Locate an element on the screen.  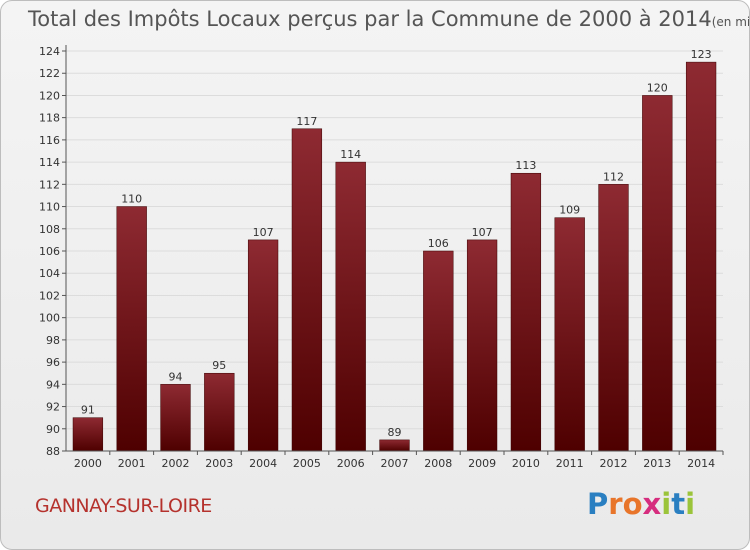
logo-letter: x is located at coordinates (652, 504).